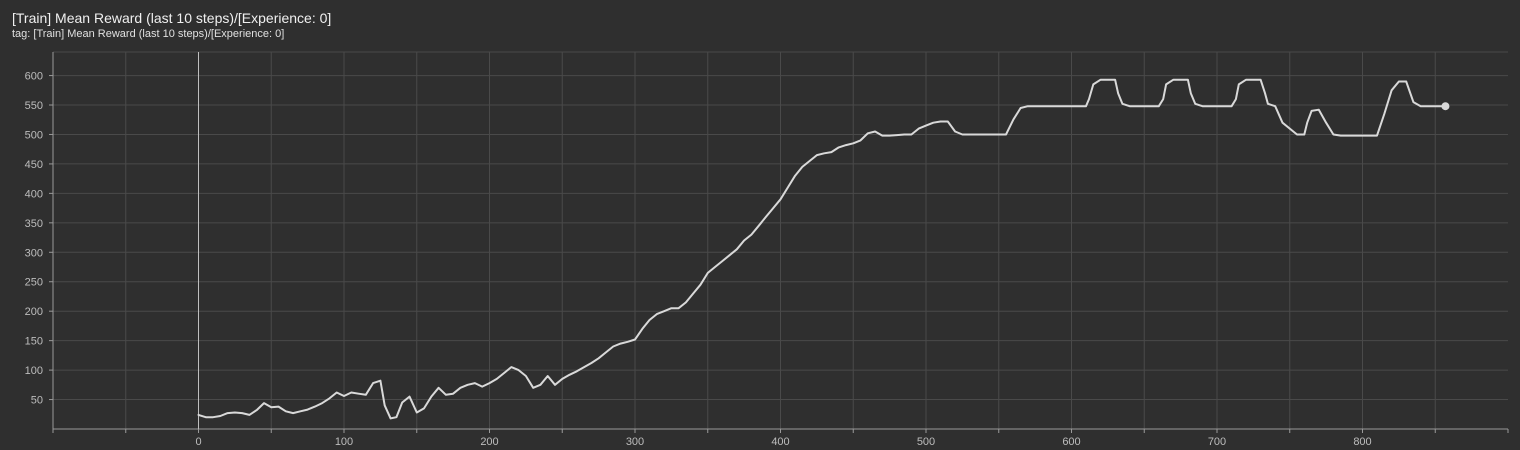 The image size is (1520, 450). What do you see at coordinates (34, 106) in the screenshot?
I see `y-tick-label: 550` at bounding box center [34, 106].